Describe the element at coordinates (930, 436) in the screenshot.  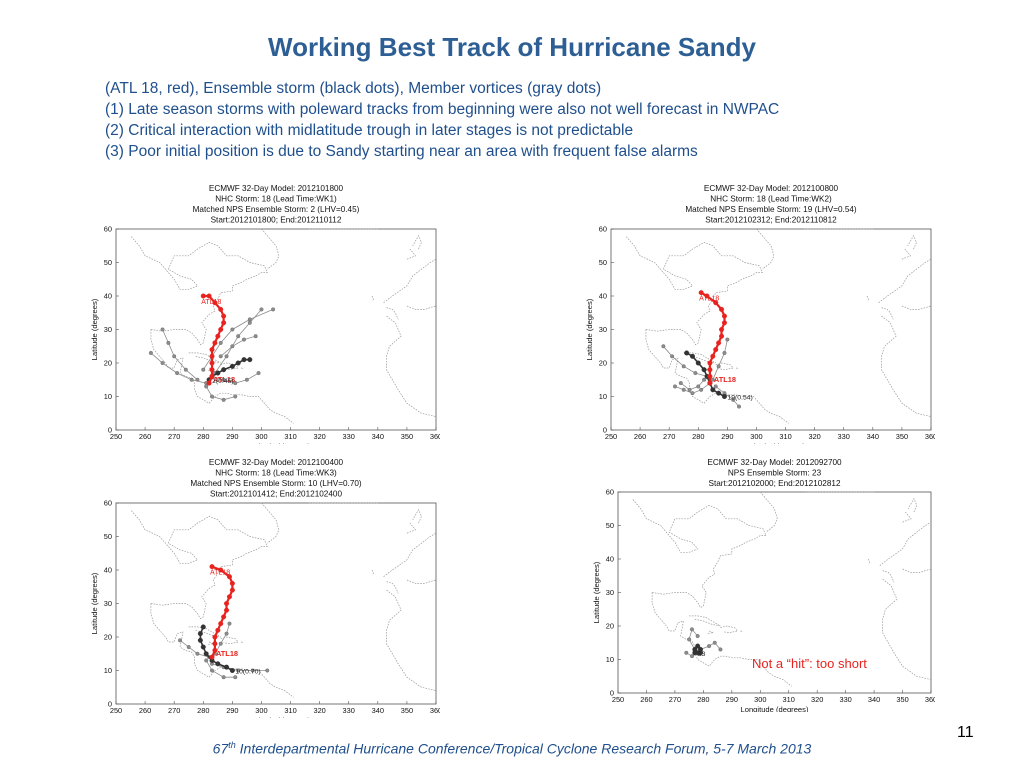
I see `x-tick-label: 360` at that location.